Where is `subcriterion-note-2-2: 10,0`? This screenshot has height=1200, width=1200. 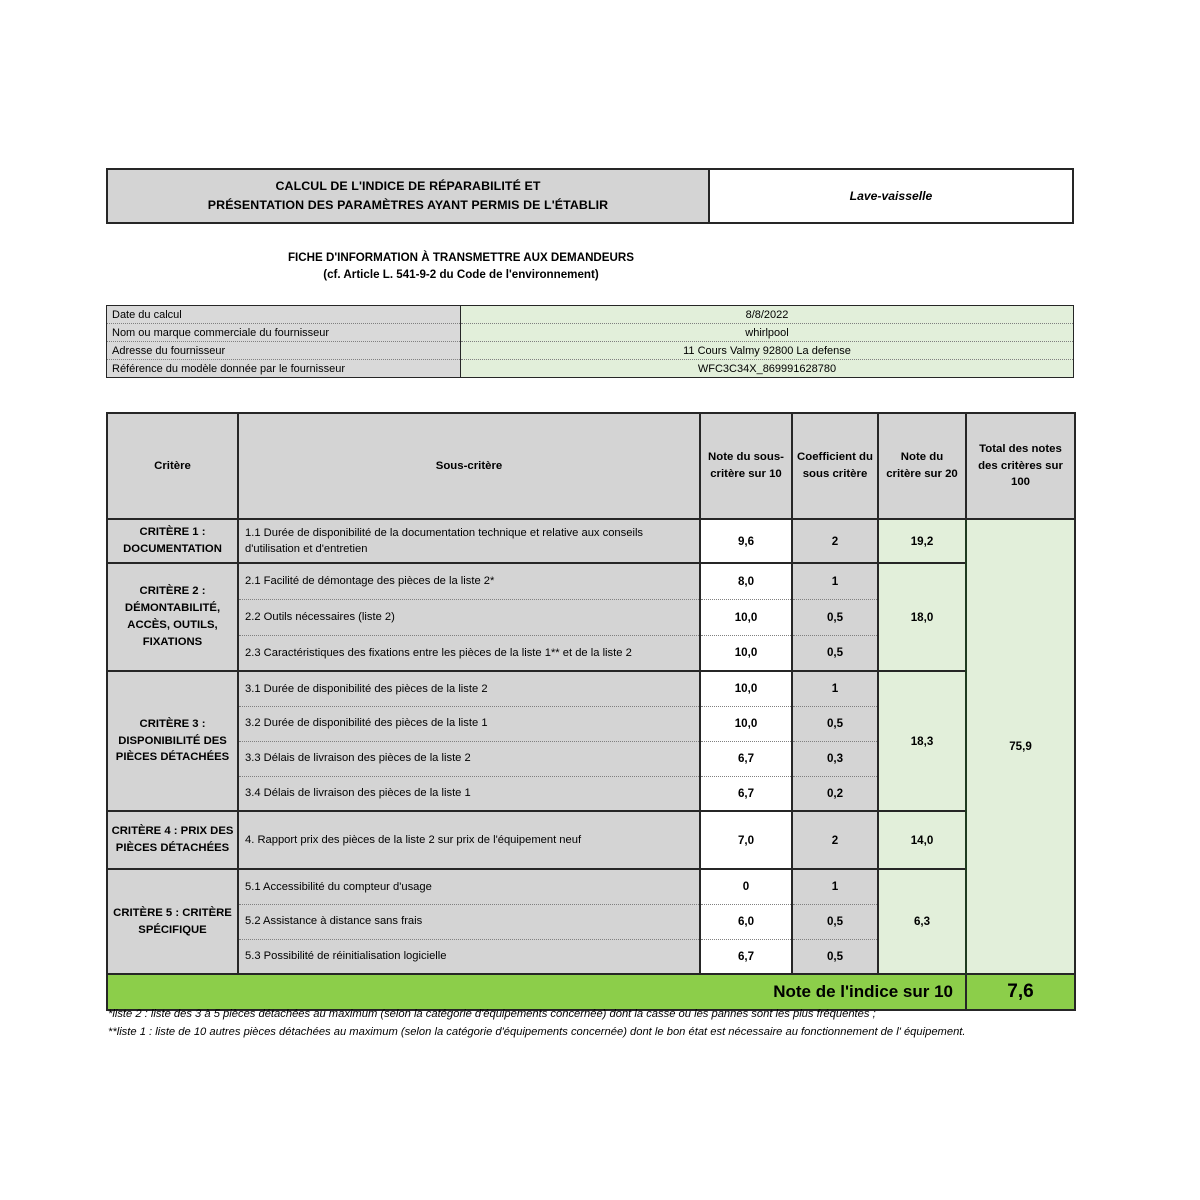 subcriterion-note-2-2: 10,0 is located at coordinates (746, 616).